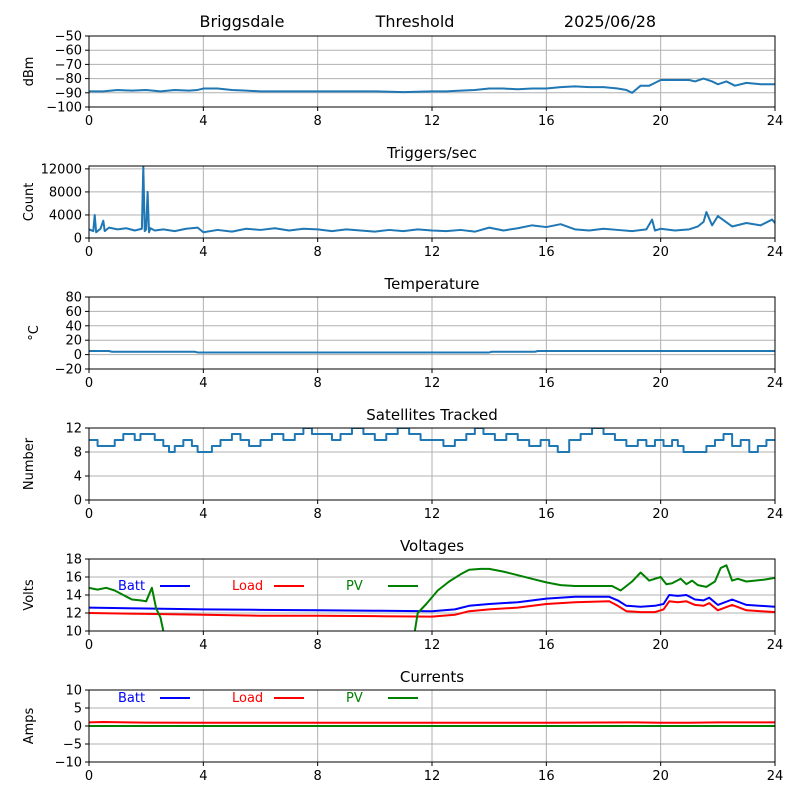 Image resolution: width=800 pixels, height=800 pixels. Describe the element at coordinates (68, 65) in the screenshot. I see `y-tick-label: −70` at that location.